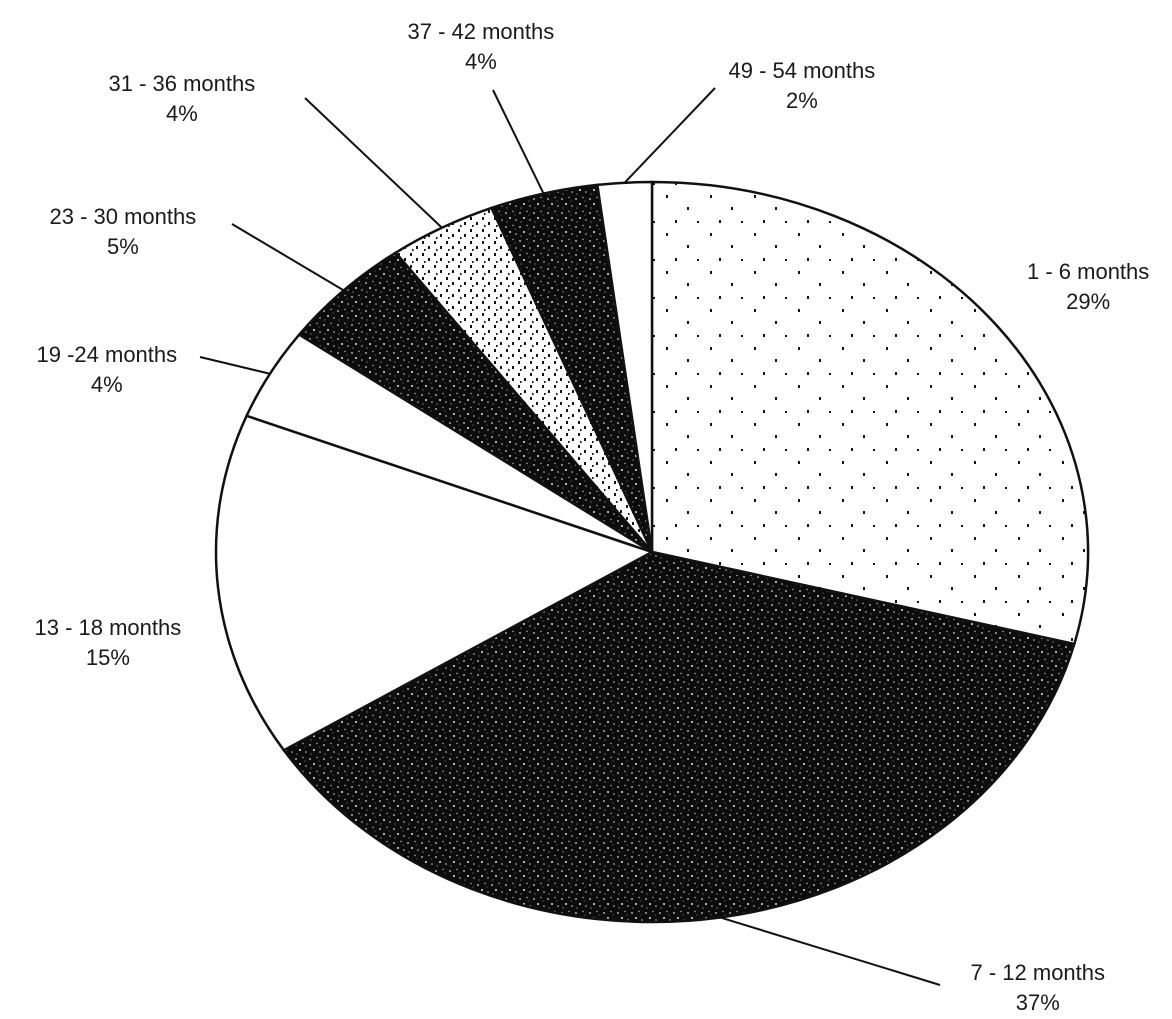 This screenshot has width=1172, height=1019. Describe the element at coordinates (802, 70) in the screenshot. I see `slice-label-name: 49 - 54 months` at that location.